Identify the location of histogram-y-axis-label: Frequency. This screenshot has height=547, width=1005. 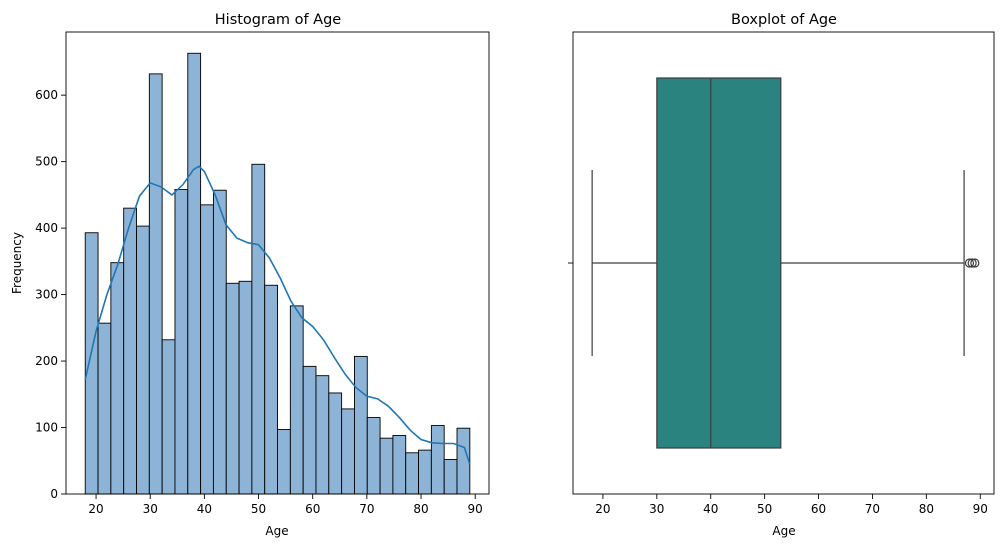
(17, 263).